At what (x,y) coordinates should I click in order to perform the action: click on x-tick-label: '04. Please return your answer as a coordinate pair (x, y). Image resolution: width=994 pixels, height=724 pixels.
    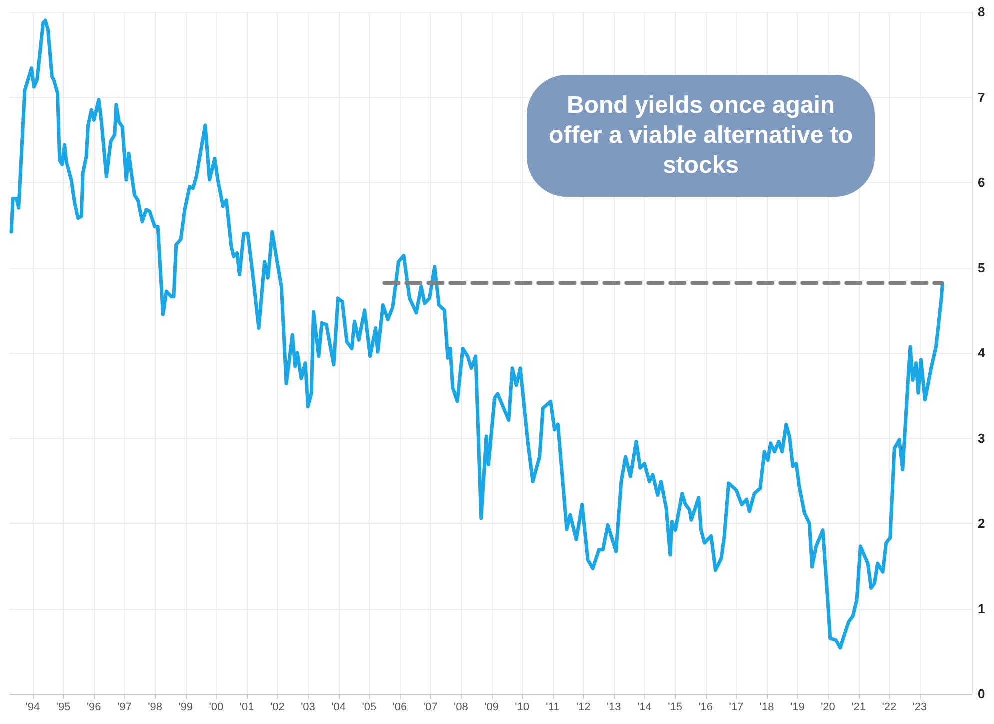
    Looking at the image, I should click on (339, 708).